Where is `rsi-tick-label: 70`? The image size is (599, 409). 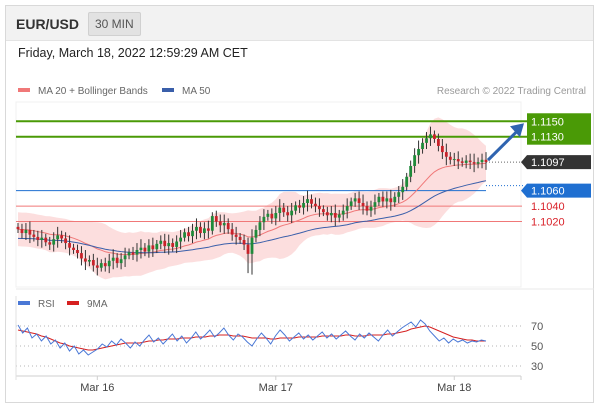
rsi-tick-label: 70 is located at coordinates (537, 327).